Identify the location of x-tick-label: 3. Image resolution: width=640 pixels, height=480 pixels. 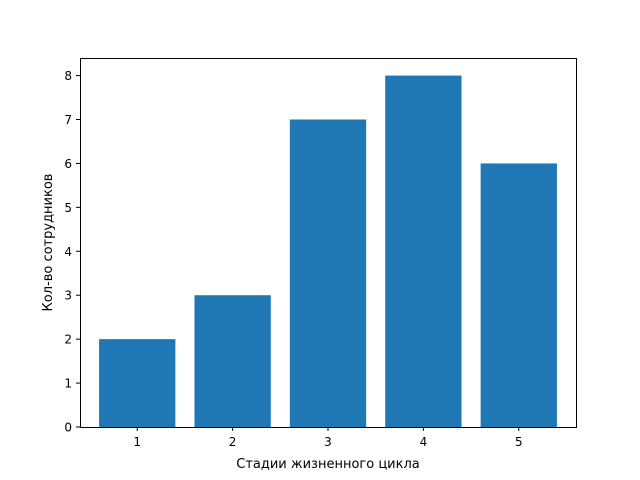
(328, 442).